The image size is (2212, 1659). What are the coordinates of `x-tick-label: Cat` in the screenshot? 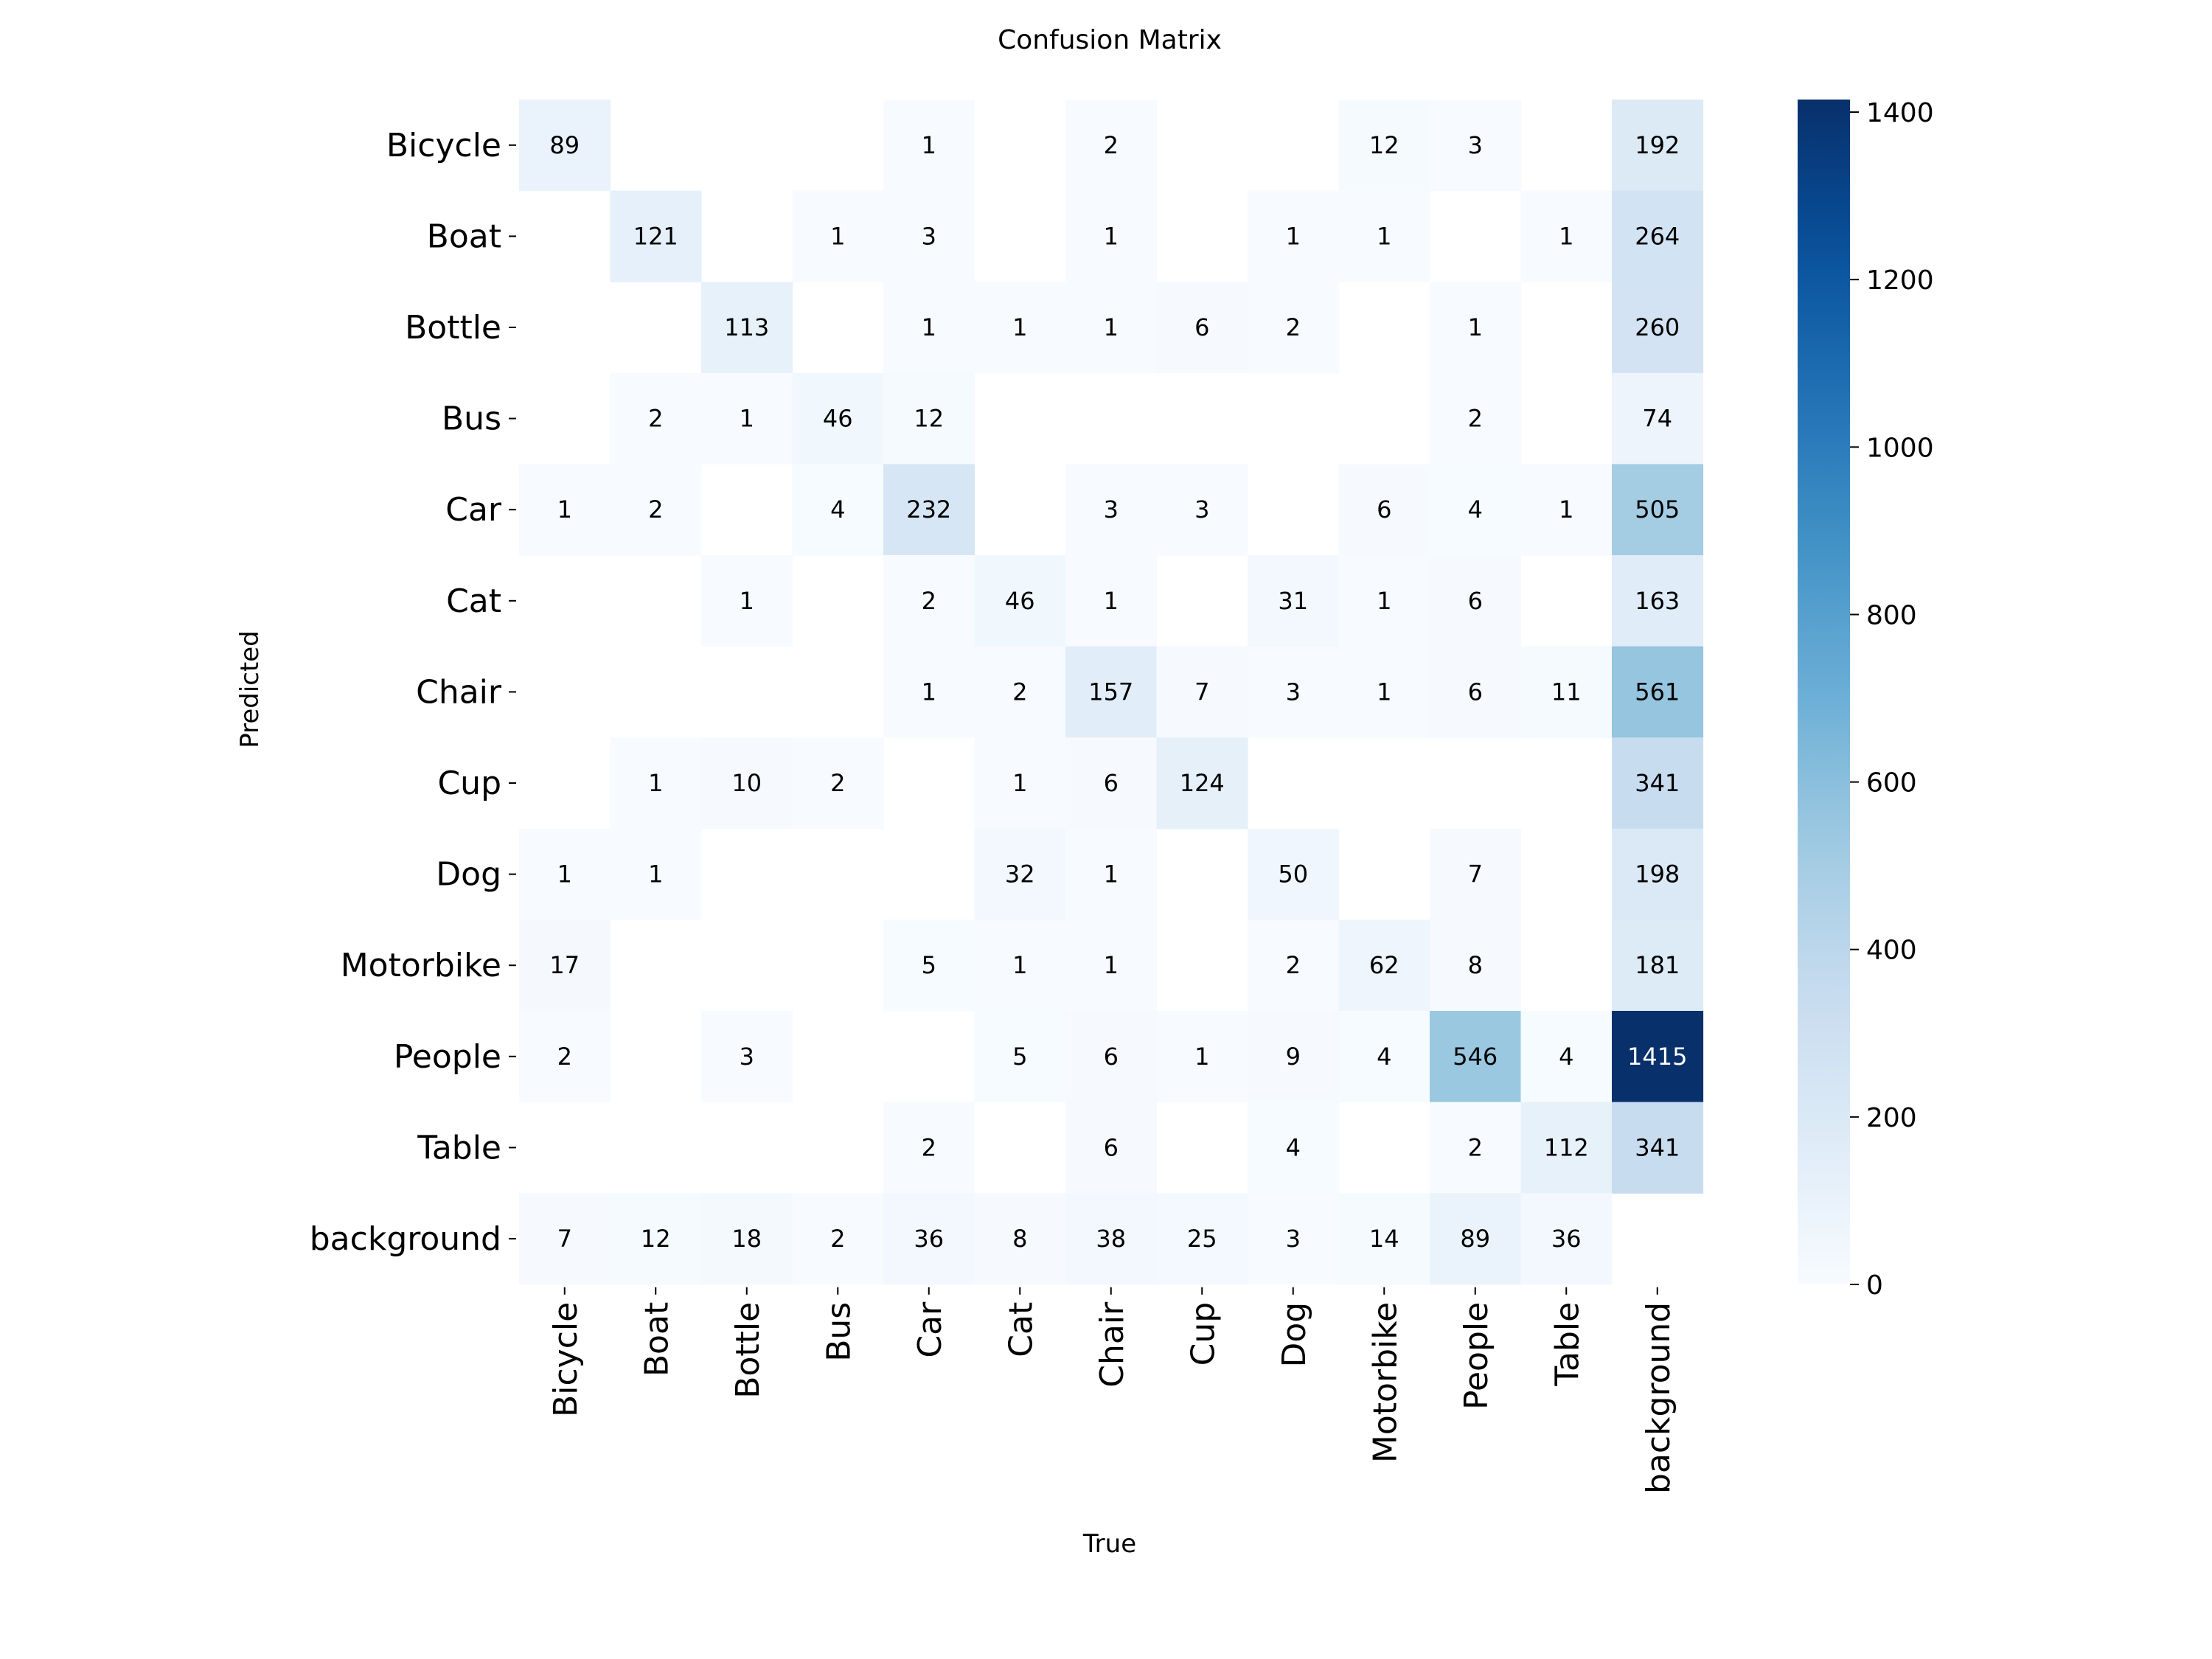 It's located at (1021, 1329).